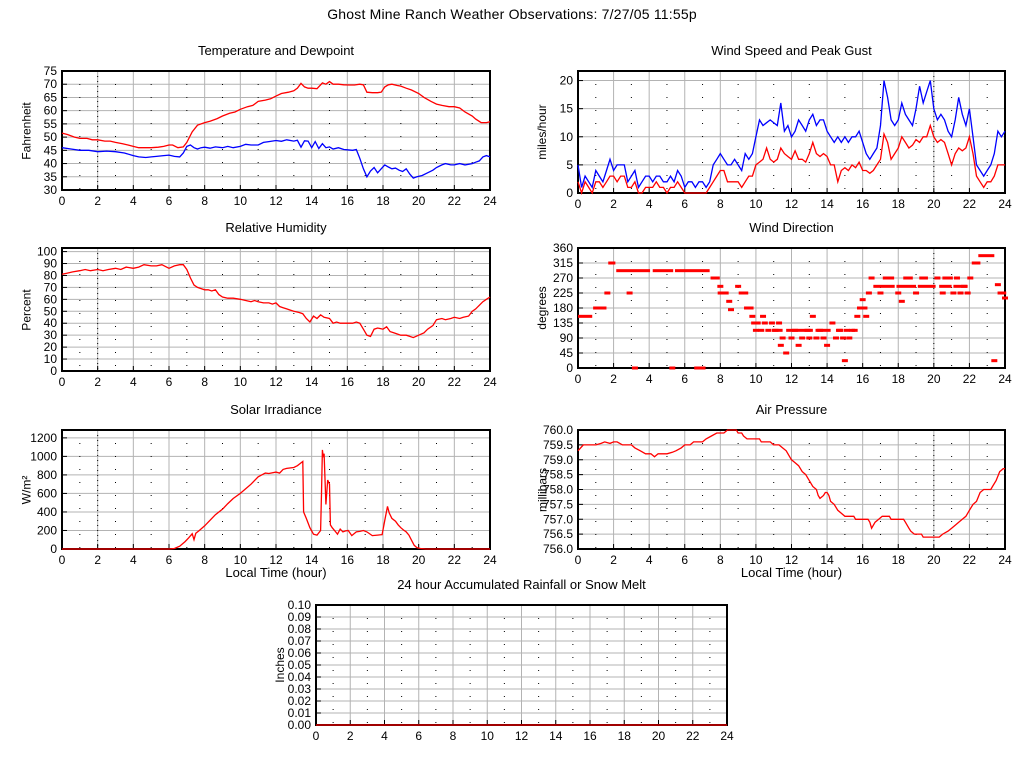  I want to click on svg-text: 15, so click(567, 109).